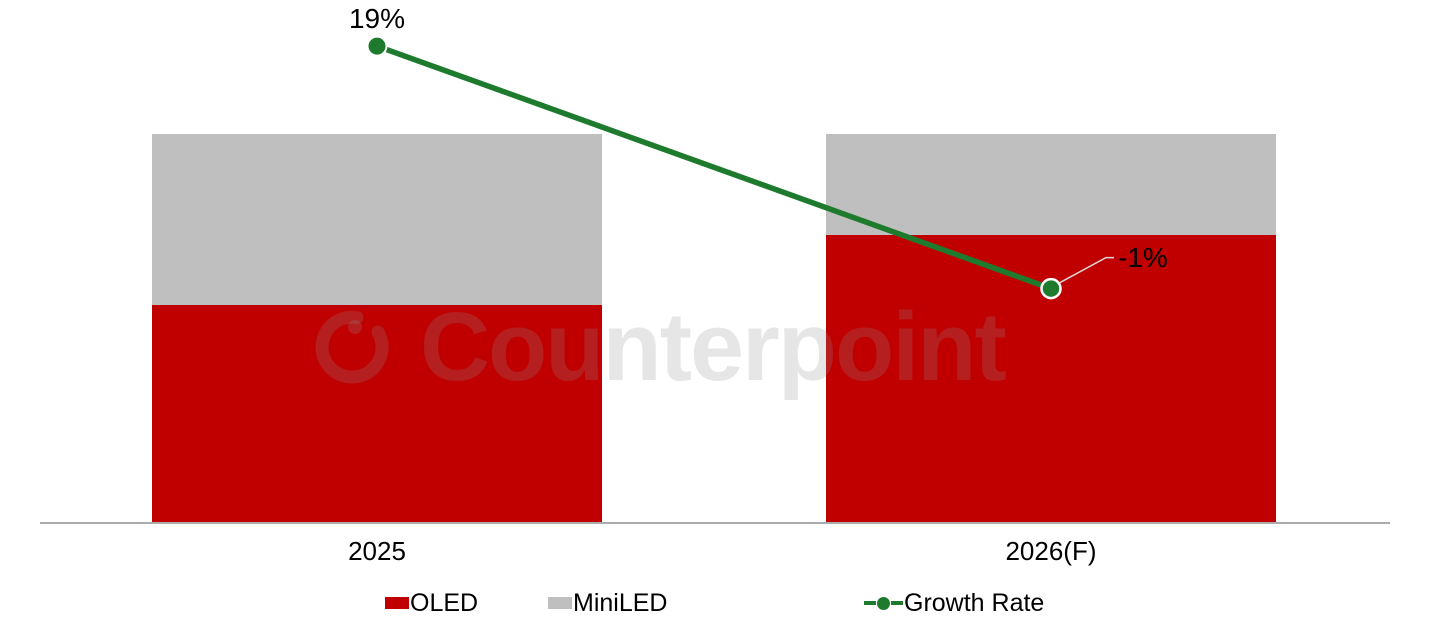  What do you see at coordinates (377, 551) in the screenshot?
I see `x-tick-label-2025: 2025` at bounding box center [377, 551].